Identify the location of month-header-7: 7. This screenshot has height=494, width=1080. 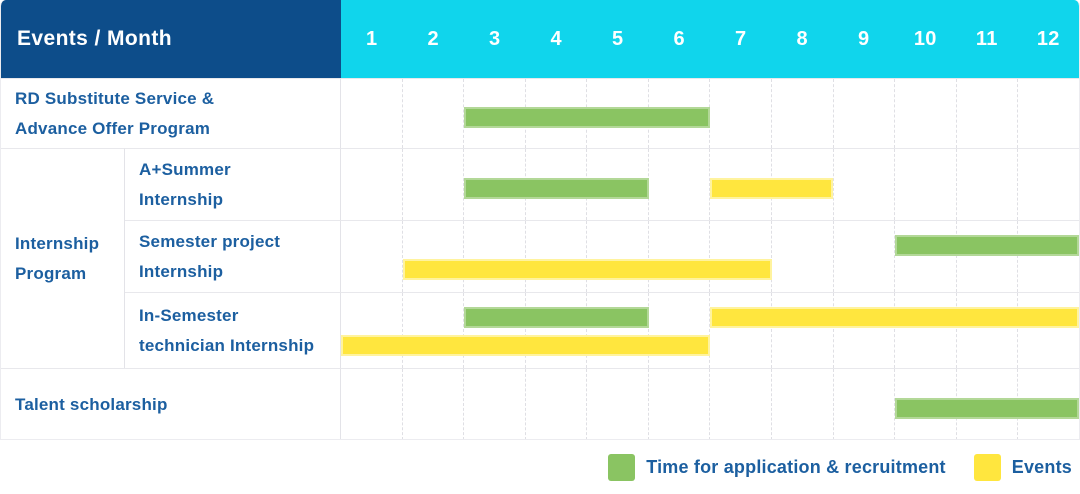
(741, 39).